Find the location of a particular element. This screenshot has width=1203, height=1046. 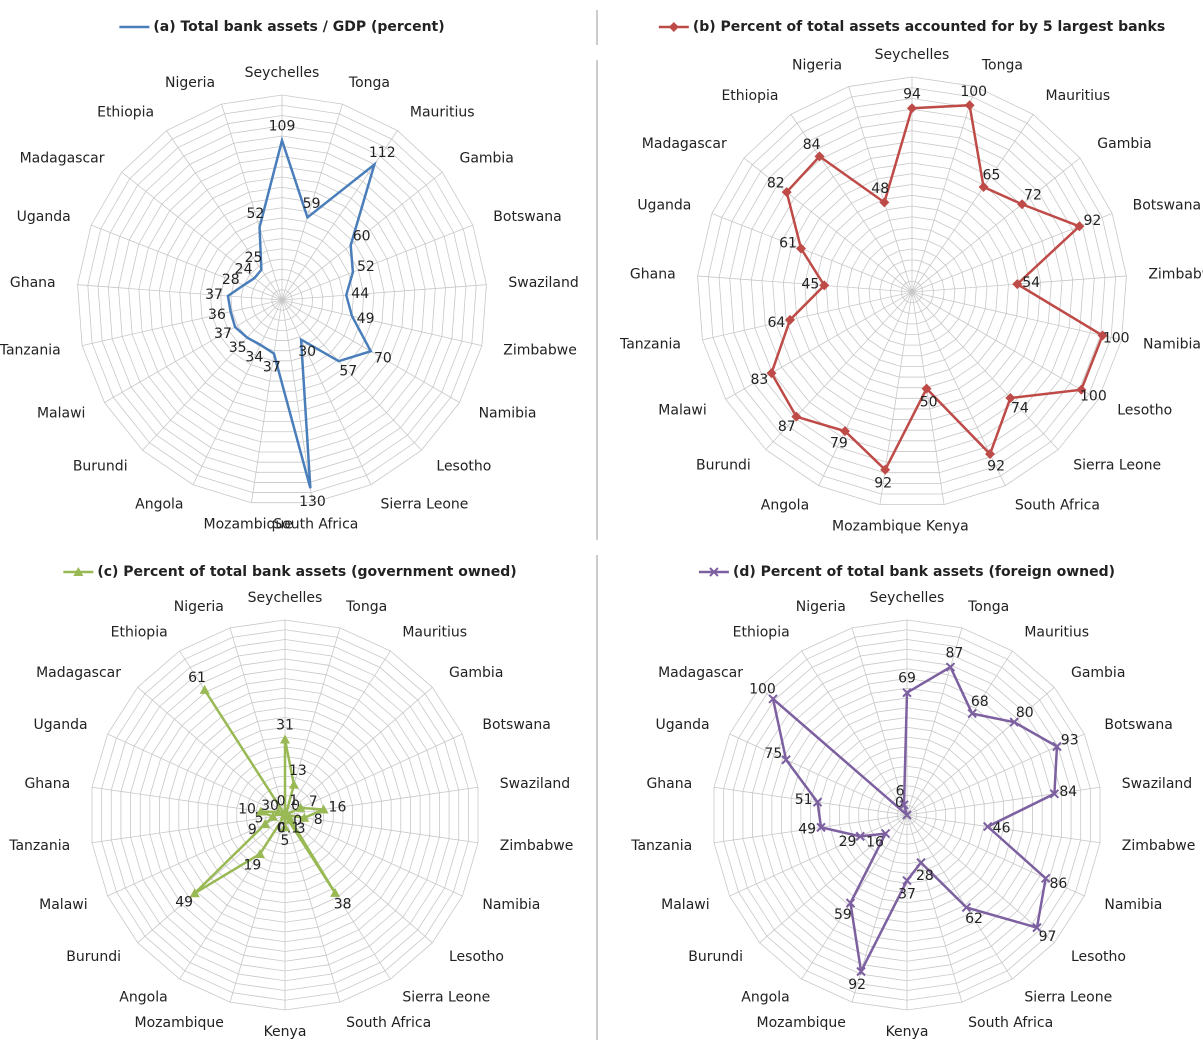

data-label: 5 is located at coordinates (285, 841).